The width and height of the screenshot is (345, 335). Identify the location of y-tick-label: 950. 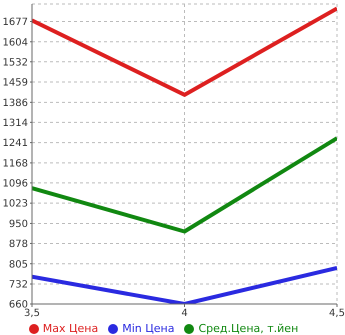
(18, 224).